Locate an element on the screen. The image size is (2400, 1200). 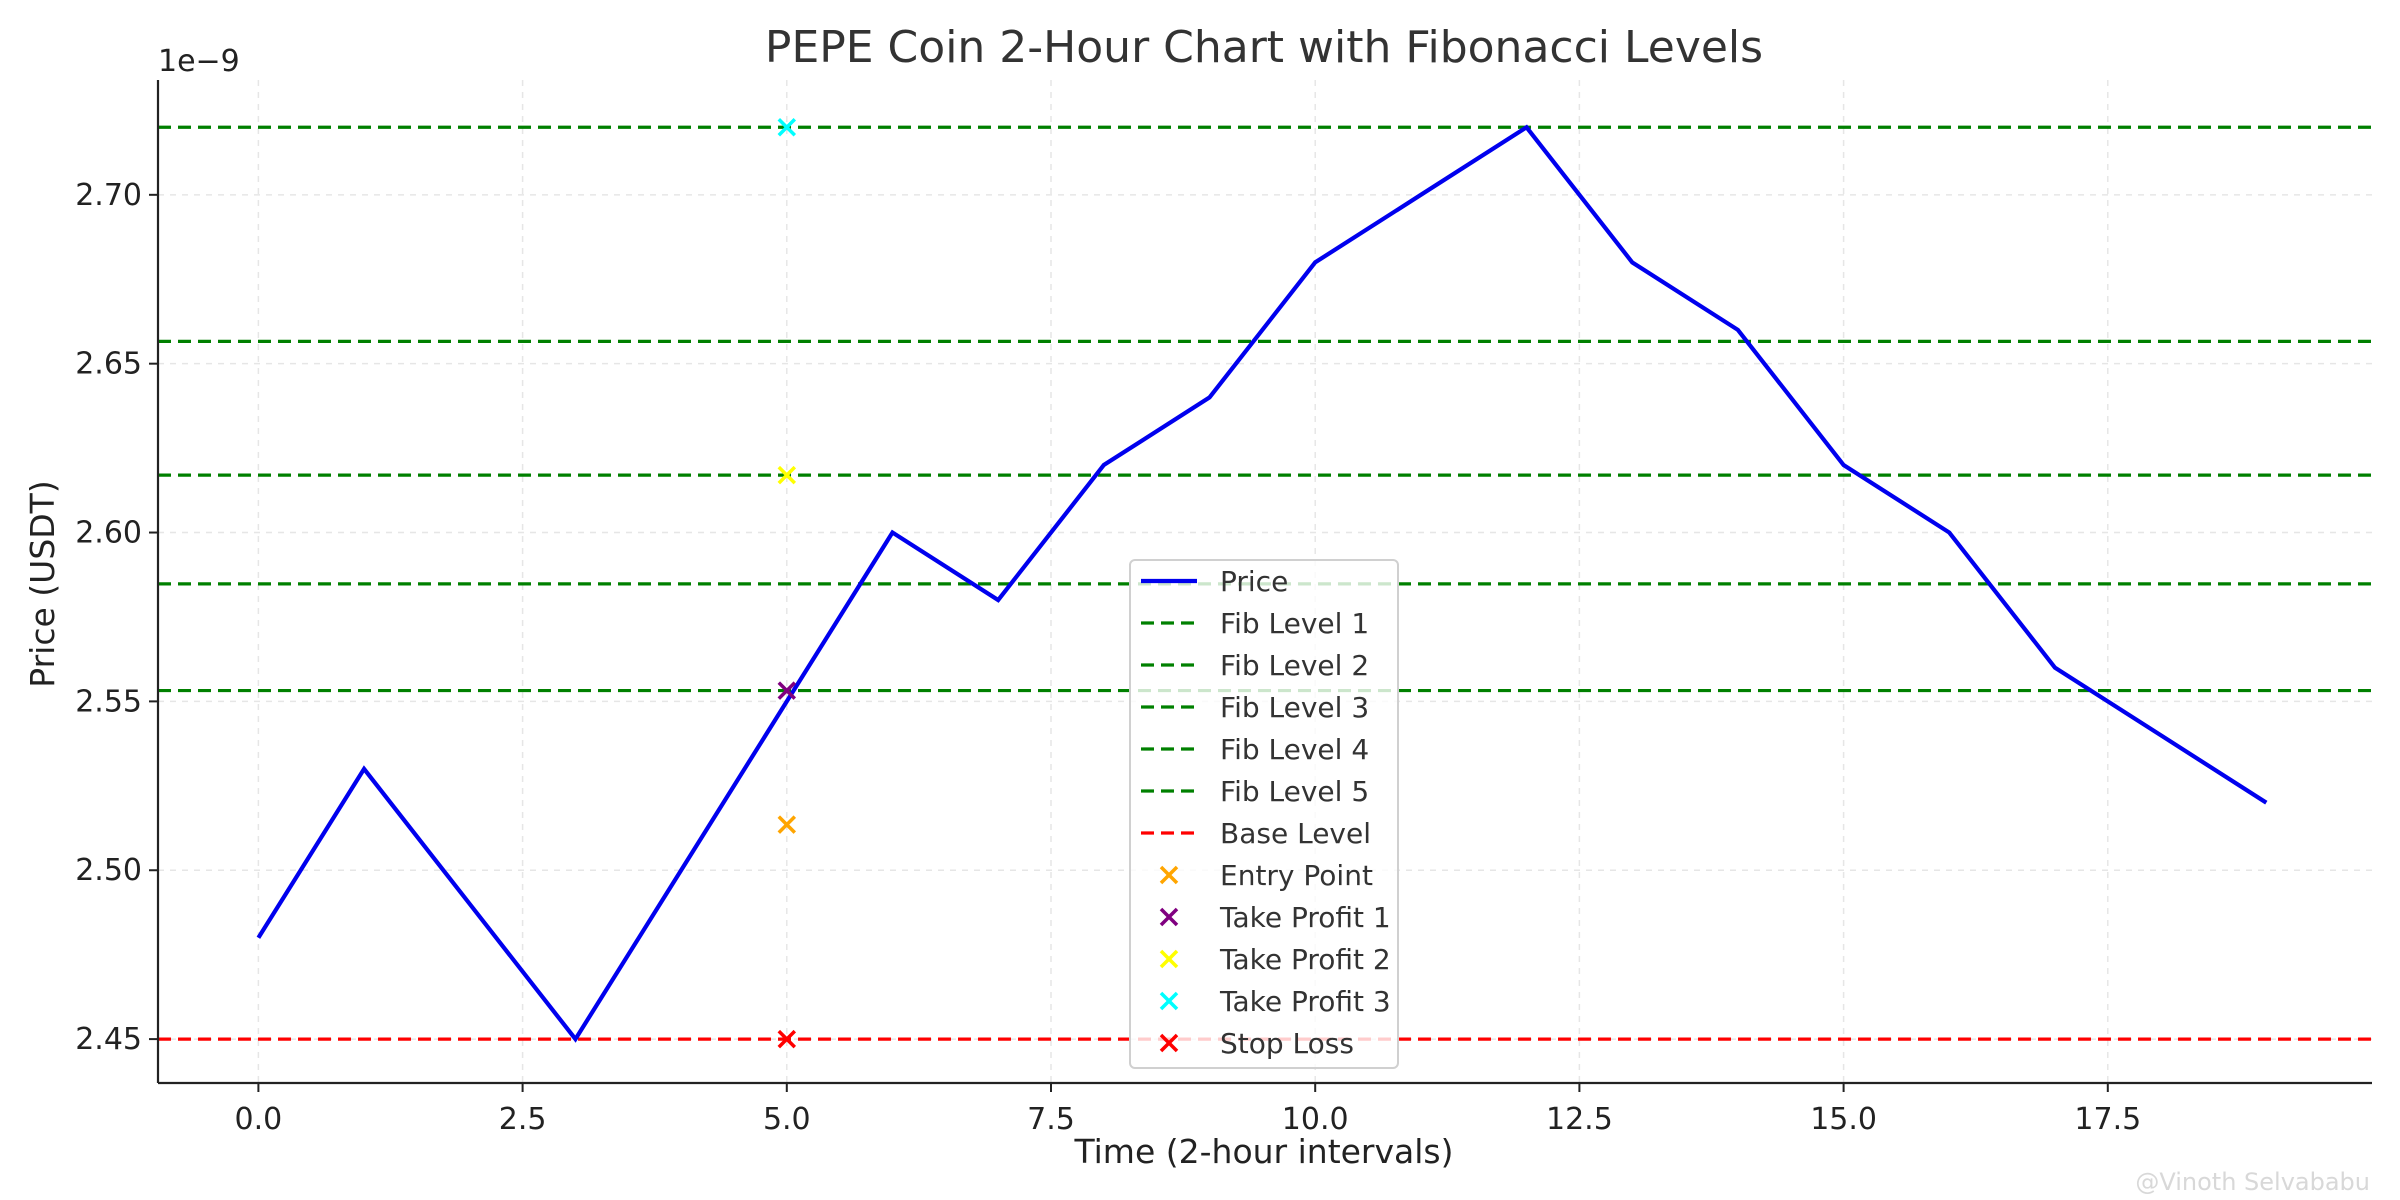
y-tick-label-2: 2.55 is located at coordinates (108, 701).